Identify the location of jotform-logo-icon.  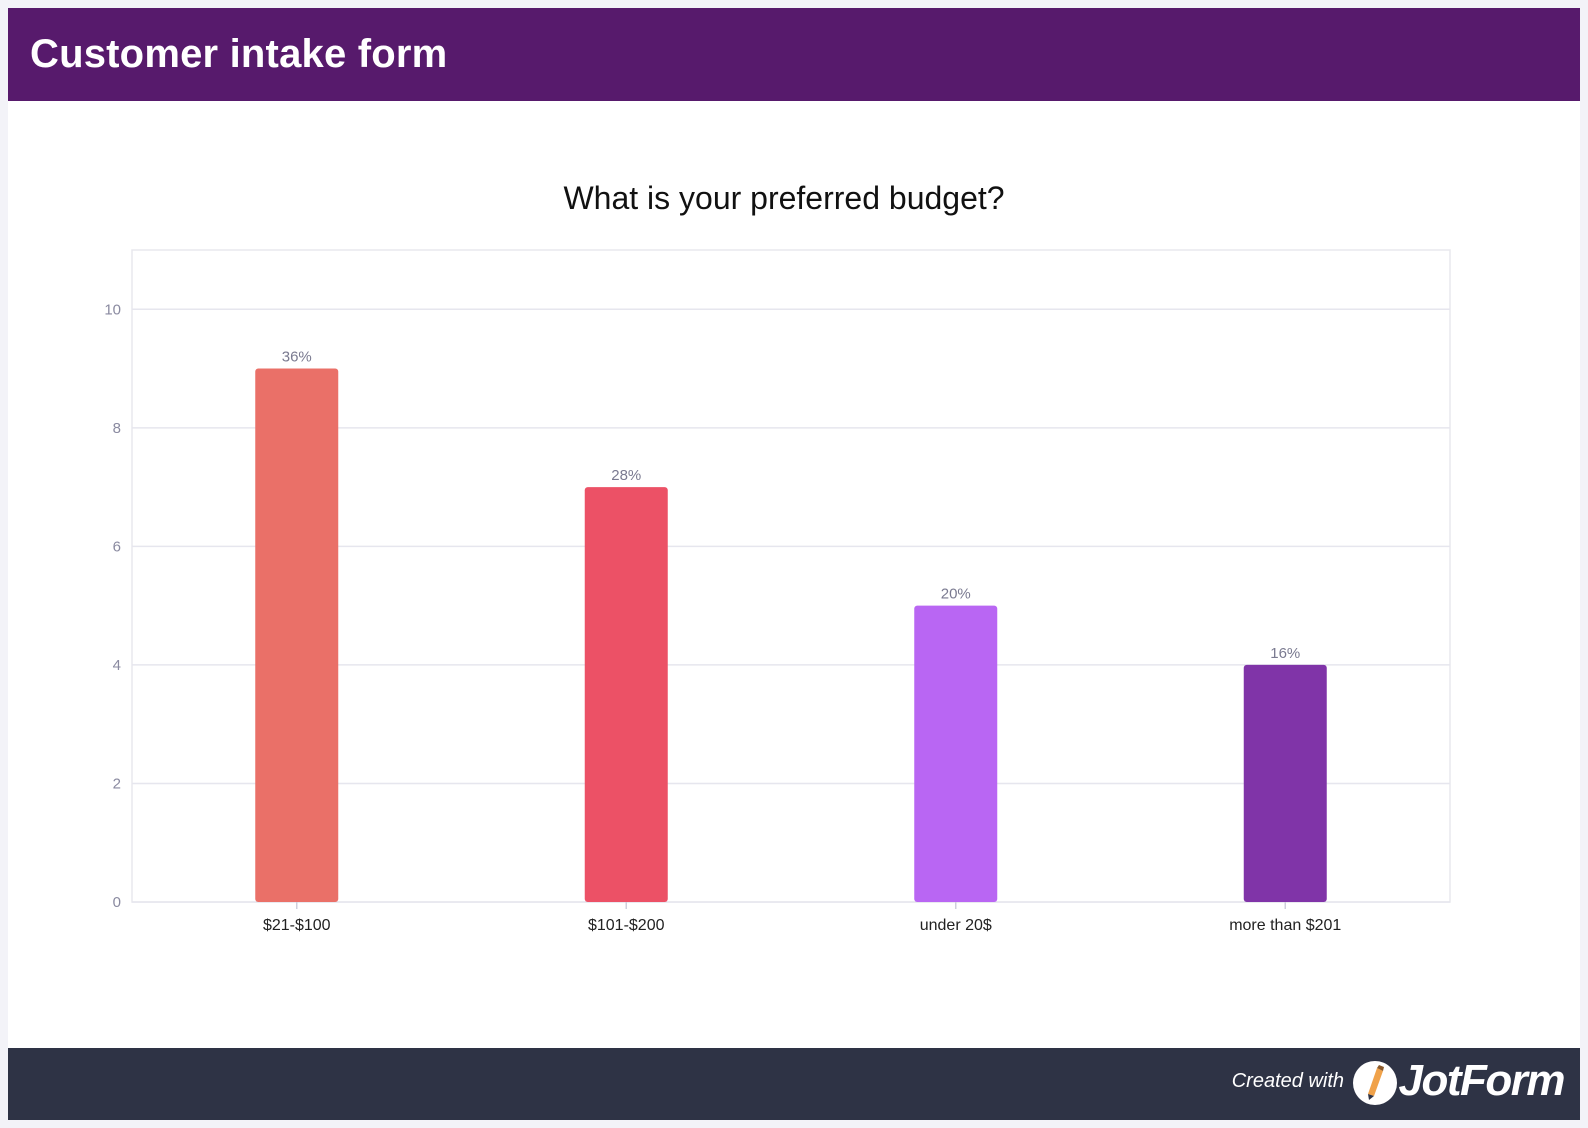
(1375, 1083).